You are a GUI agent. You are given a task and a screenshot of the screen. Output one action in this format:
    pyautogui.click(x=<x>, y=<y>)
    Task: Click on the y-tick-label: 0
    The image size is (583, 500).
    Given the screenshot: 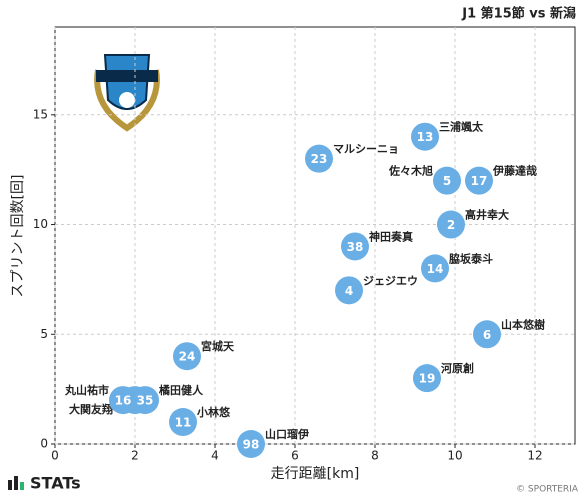 What is the action you would take?
    pyautogui.click(x=44, y=444)
    